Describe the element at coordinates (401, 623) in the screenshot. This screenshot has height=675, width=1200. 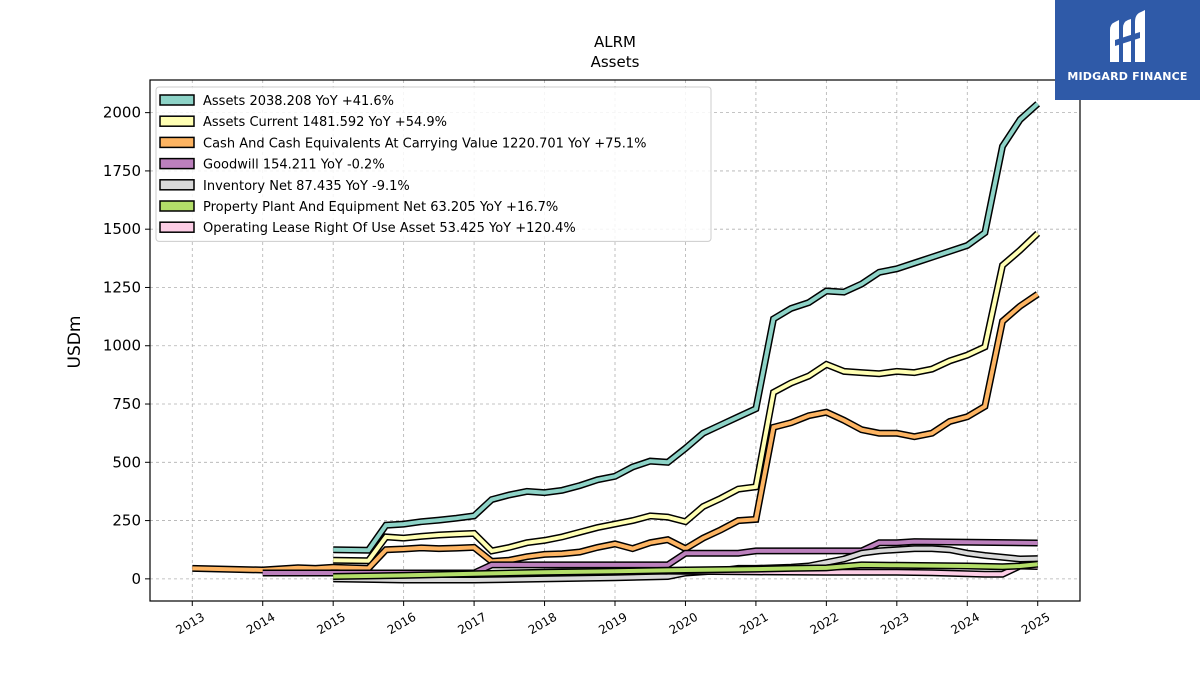
I see `x-tick-label: 2016` at that location.